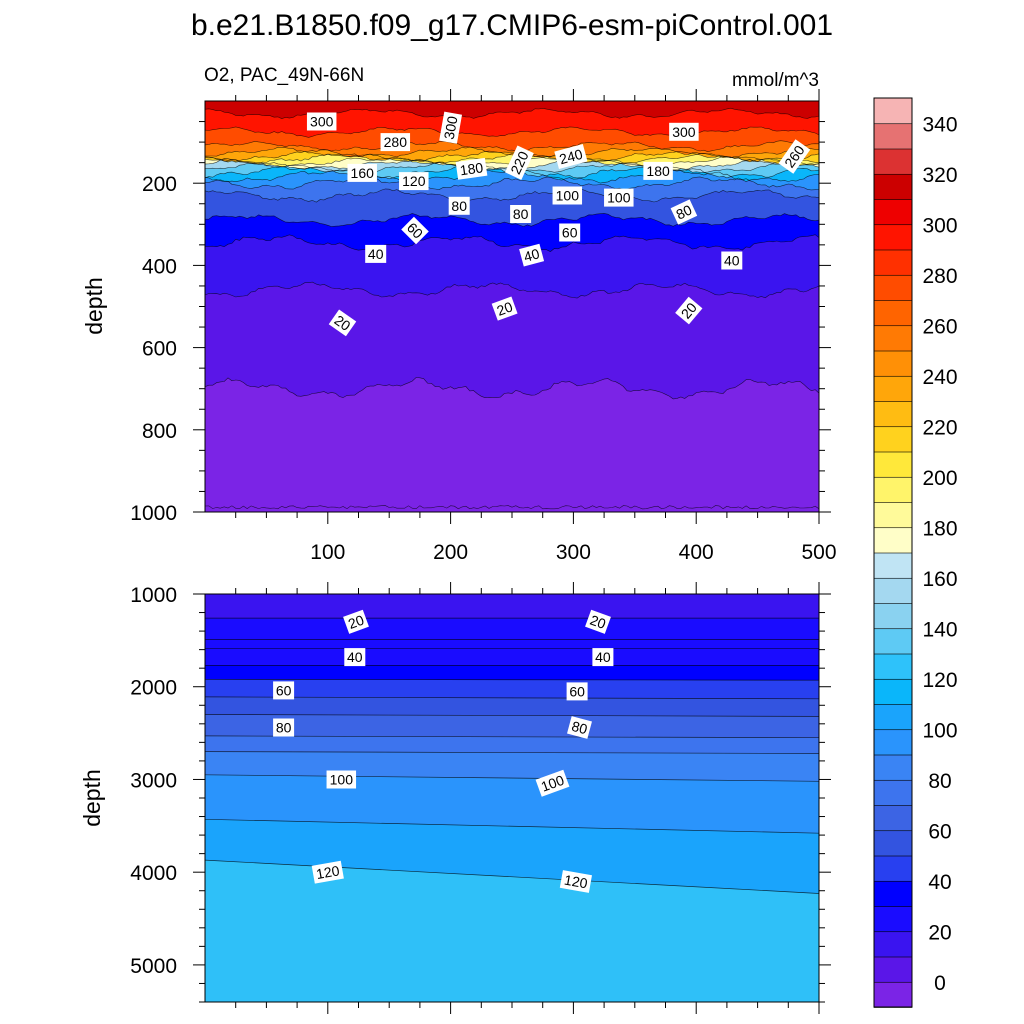 The width and height of the screenshot is (1024, 1024). Describe the element at coordinates (159, 431) in the screenshot. I see `y-tick-label: 800` at that location.